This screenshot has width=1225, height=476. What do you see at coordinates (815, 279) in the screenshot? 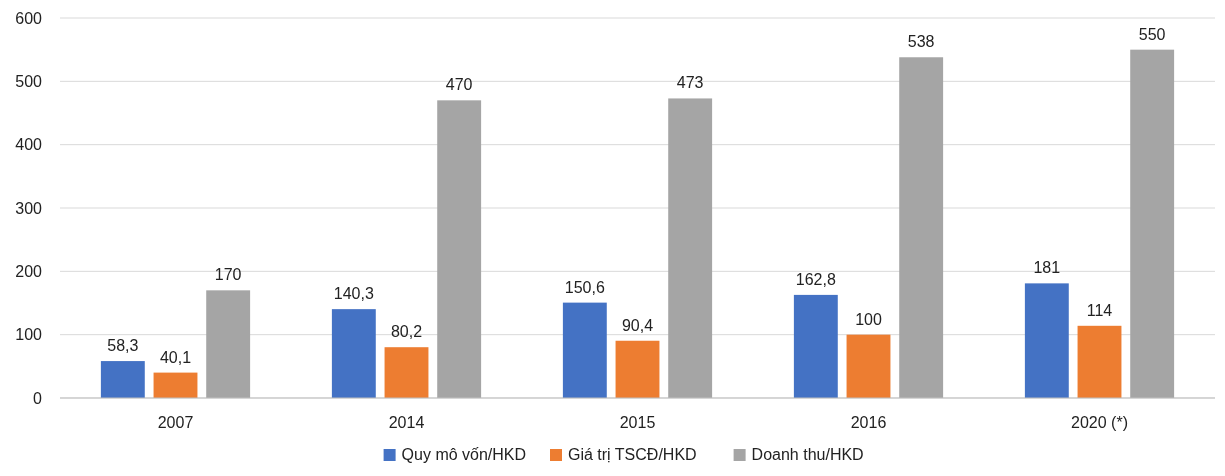
I see `data-label: 162,8` at bounding box center [815, 279].